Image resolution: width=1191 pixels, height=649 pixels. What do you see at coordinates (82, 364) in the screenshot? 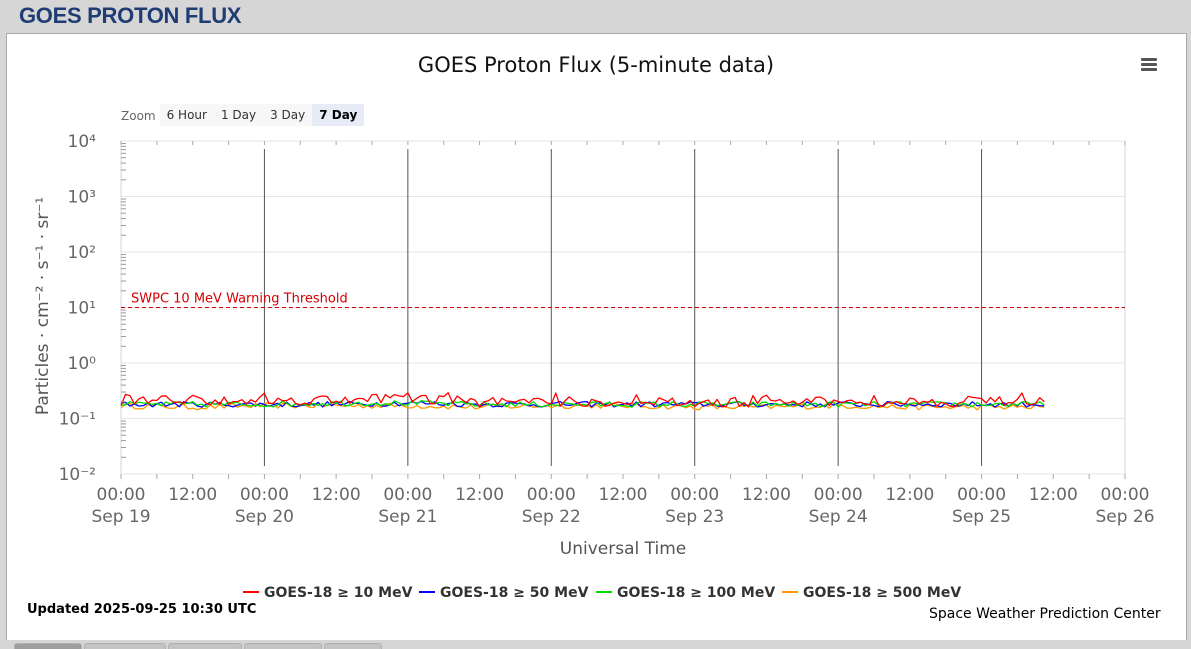
I see `y-tick-label: 10⁰` at bounding box center [82, 364].